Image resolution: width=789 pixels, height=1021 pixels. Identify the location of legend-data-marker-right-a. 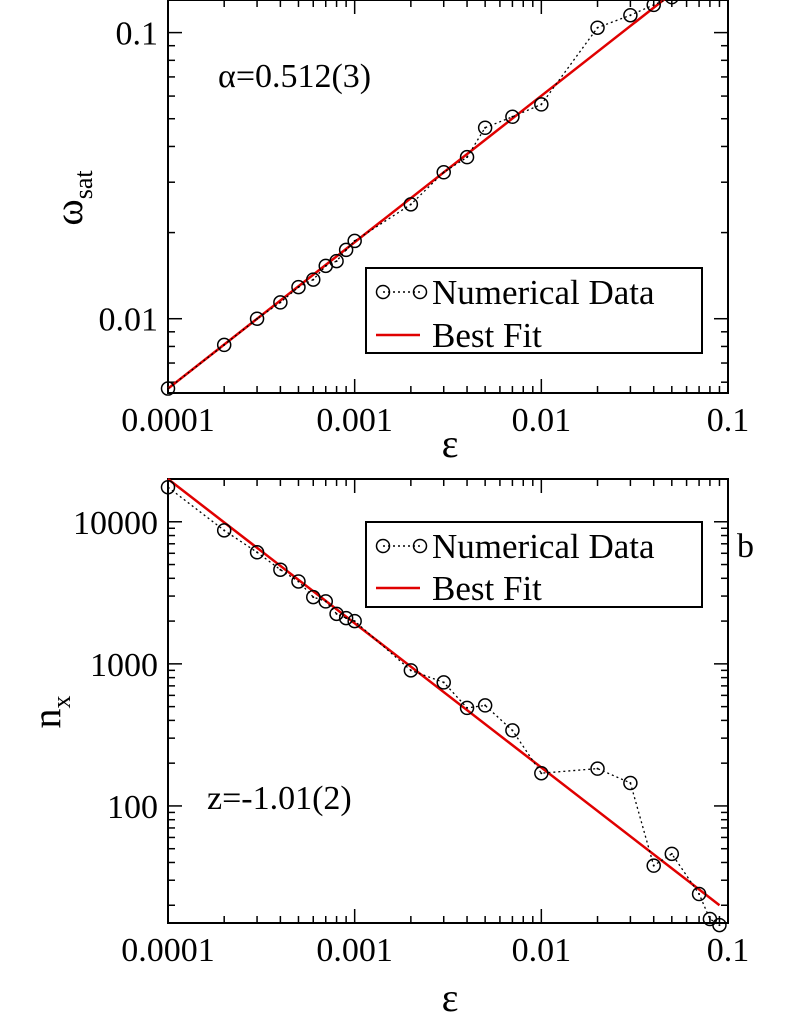
(420, 292).